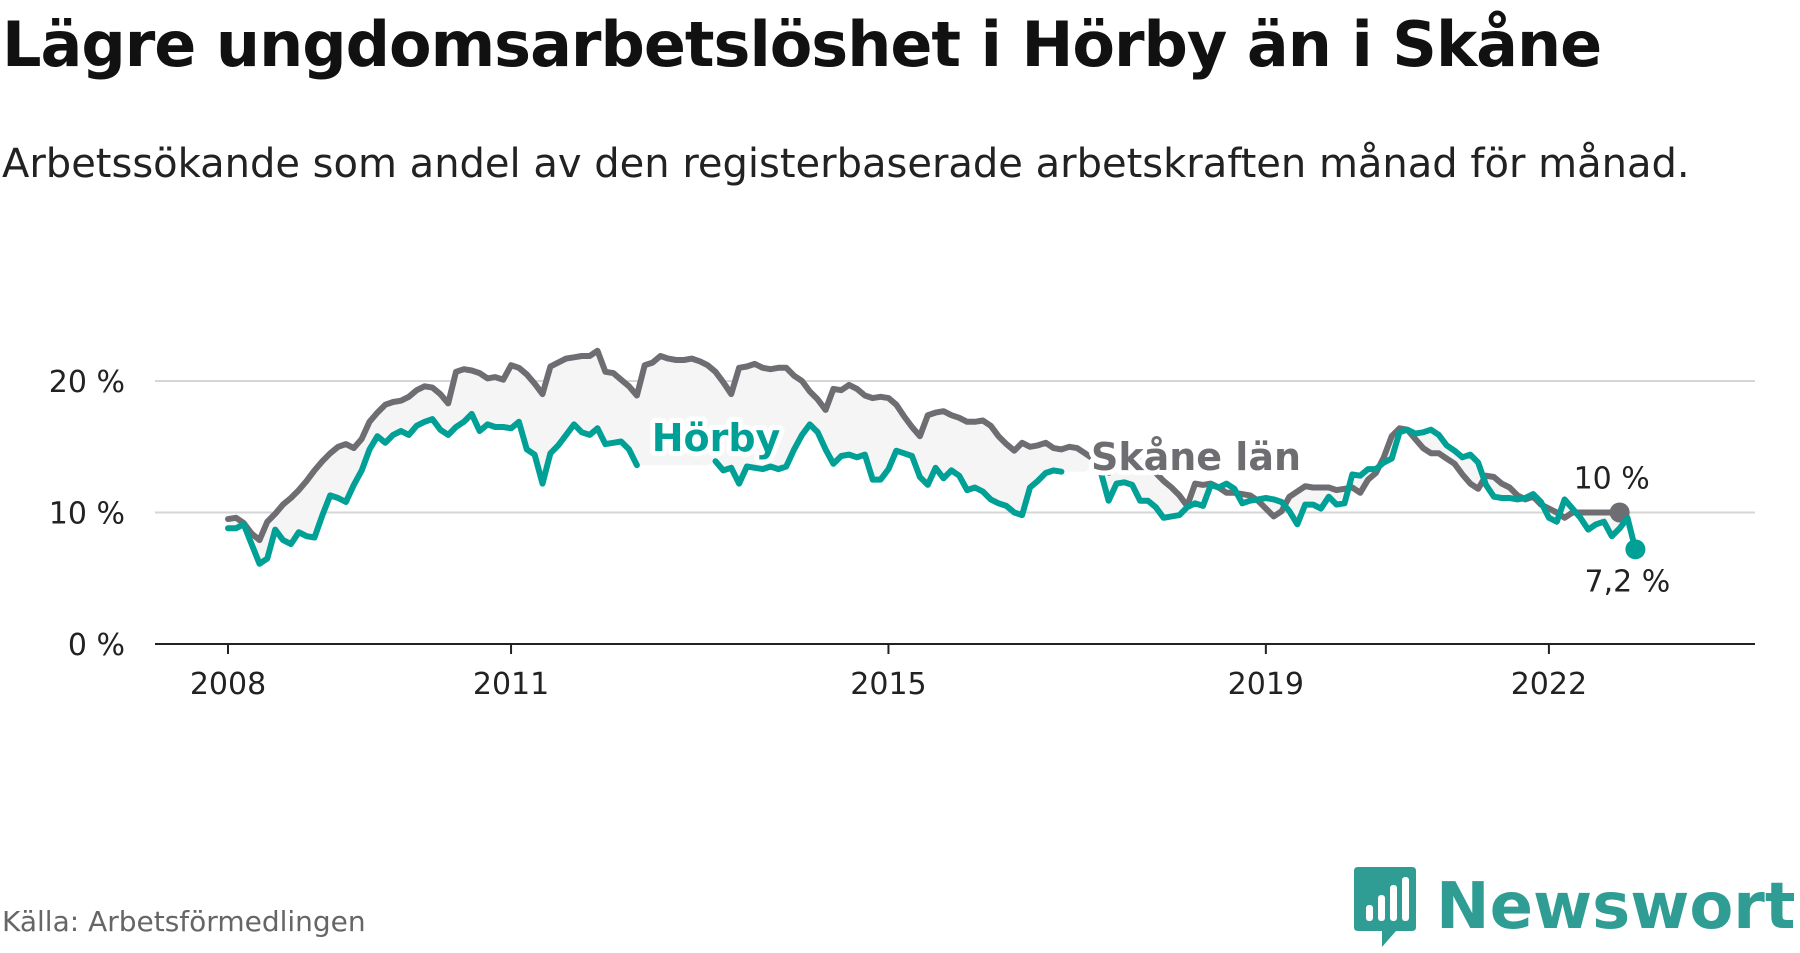 The width and height of the screenshot is (1800, 953). Describe the element at coordinates (1385, 907) in the screenshot. I see `newsworthy-logo-icon` at that location.